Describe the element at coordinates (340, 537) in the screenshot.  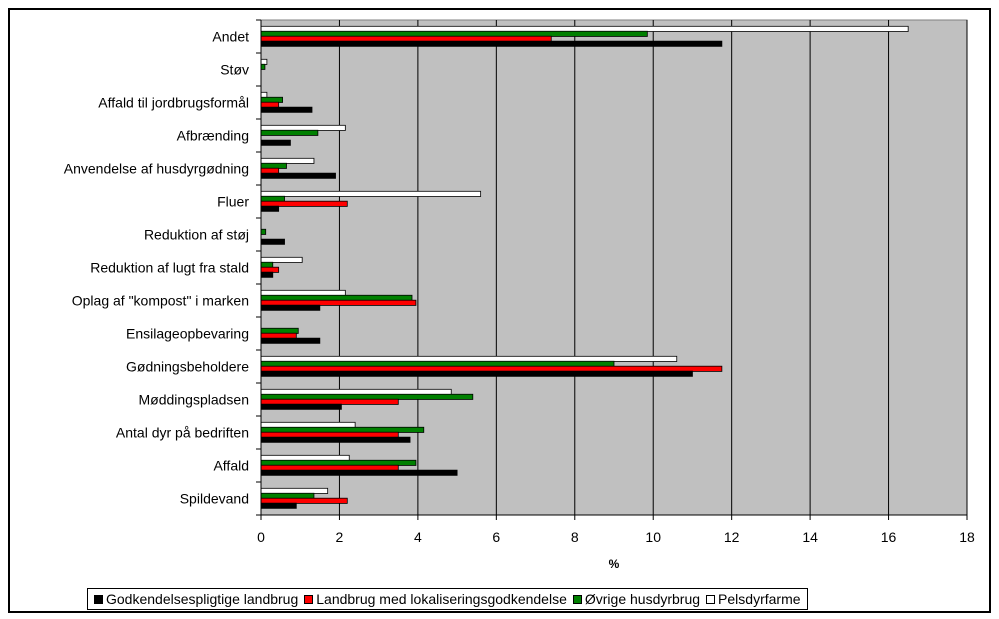
I see `x-tick-label: 2` at that location.